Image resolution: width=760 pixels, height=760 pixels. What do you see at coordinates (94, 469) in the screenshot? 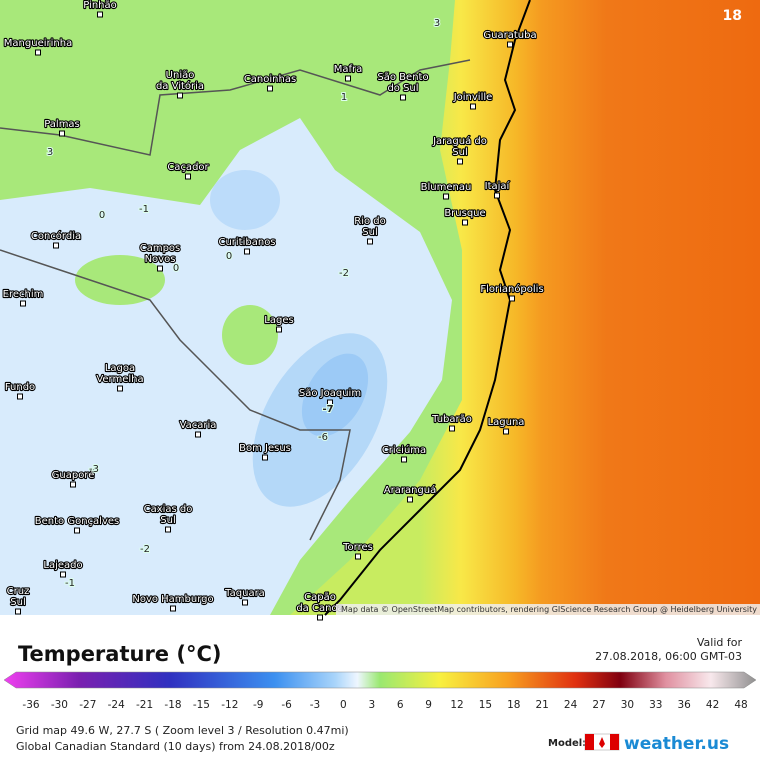
I see `contour-label: -3` at bounding box center [94, 469].